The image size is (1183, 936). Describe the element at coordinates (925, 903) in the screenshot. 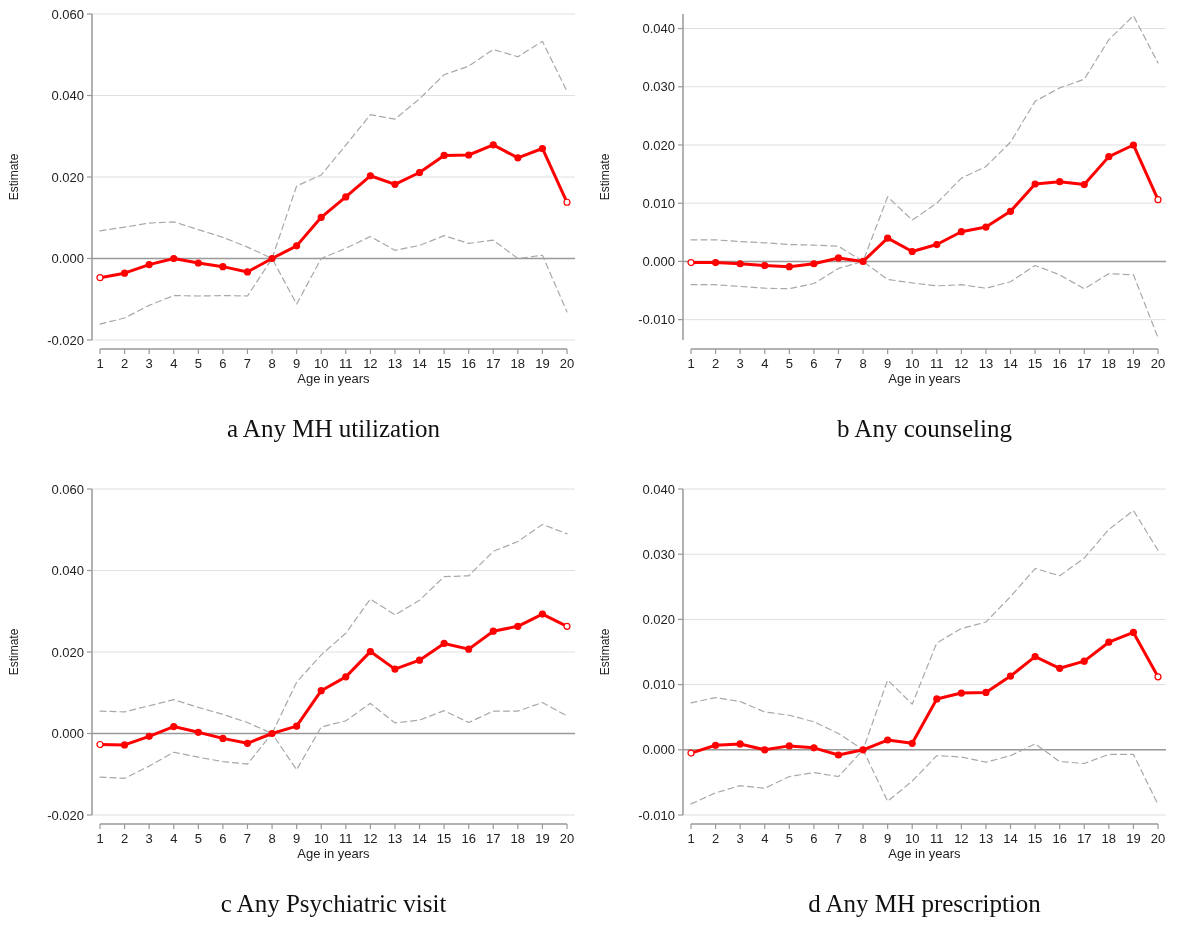

I see `text: d Any MH prescription` at that location.